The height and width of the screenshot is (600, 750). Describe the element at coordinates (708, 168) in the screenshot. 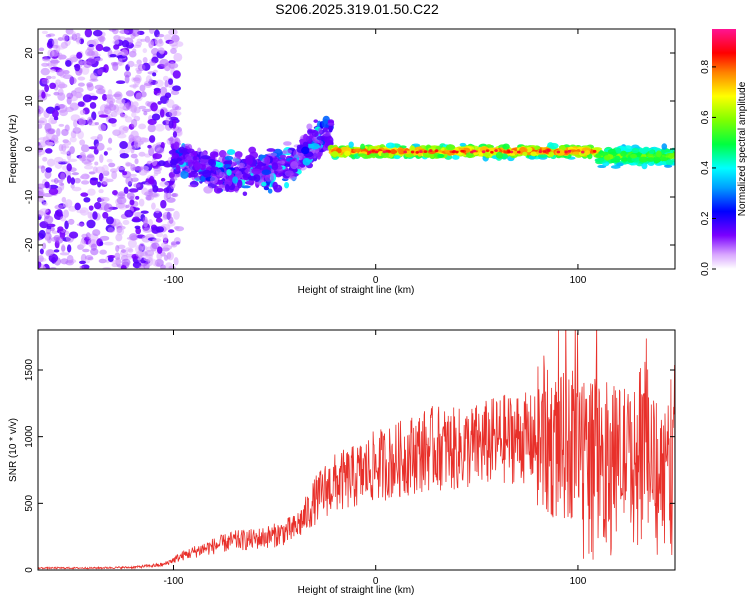

I see `colorbar-ticks: 0.0 0.2 0.4 0.6 0.8` at that location.